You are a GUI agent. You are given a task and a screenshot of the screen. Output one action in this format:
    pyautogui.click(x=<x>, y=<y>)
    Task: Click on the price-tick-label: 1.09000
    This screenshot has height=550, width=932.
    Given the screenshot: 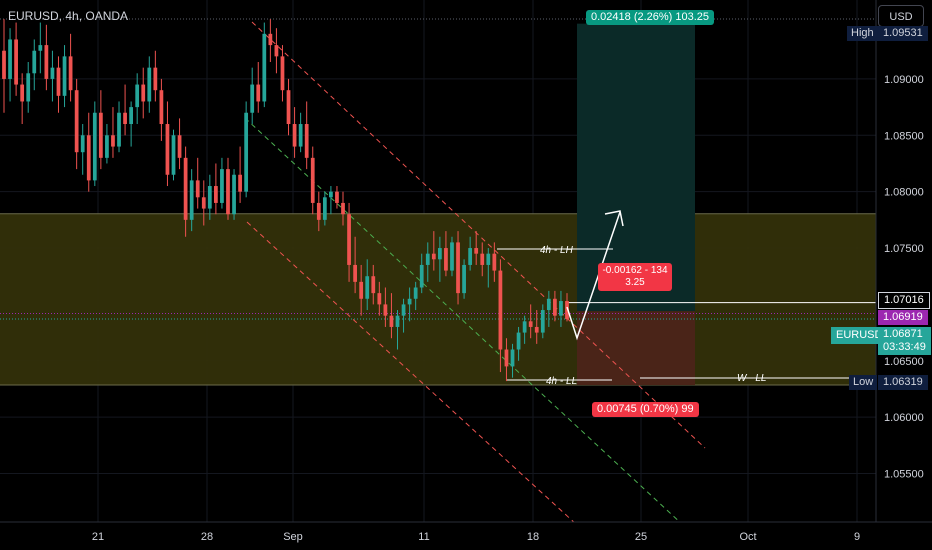 What is the action you would take?
    pyautogui.click(x=904, y=80)
    